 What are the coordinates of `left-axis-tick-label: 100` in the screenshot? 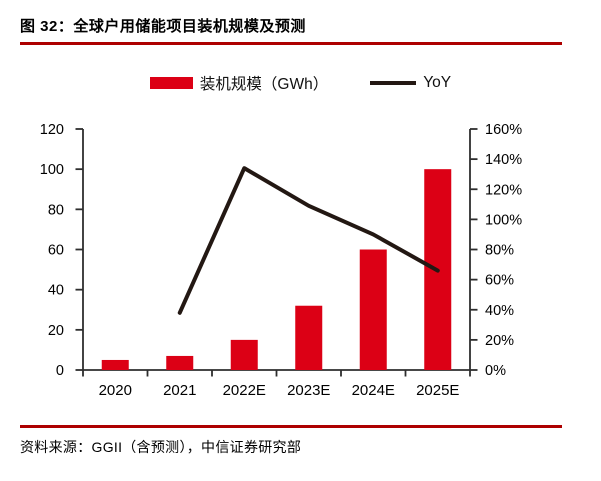 It's located at (52, 170).